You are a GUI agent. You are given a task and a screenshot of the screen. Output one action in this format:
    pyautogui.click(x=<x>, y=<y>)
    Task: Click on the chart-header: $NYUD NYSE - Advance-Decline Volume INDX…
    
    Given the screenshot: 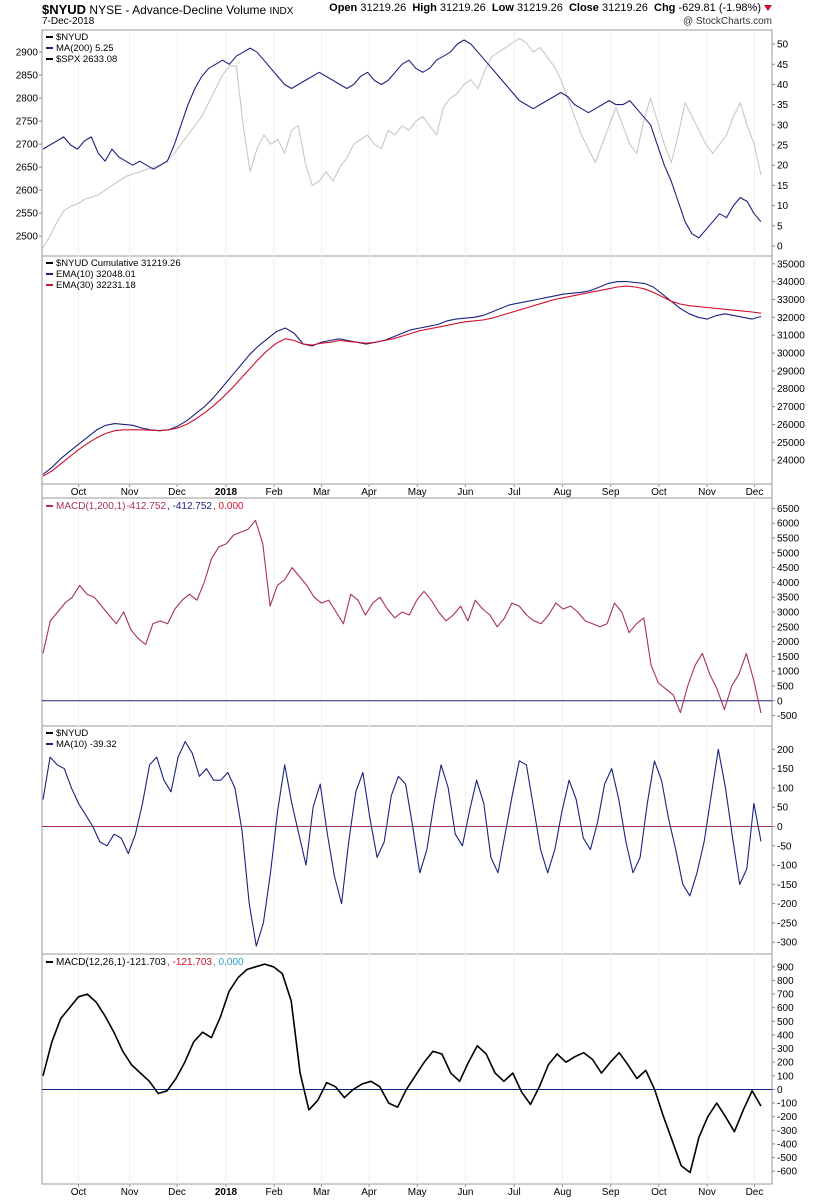 What is the action you would take?
    pyautogui.click(x=407, y=15)
    